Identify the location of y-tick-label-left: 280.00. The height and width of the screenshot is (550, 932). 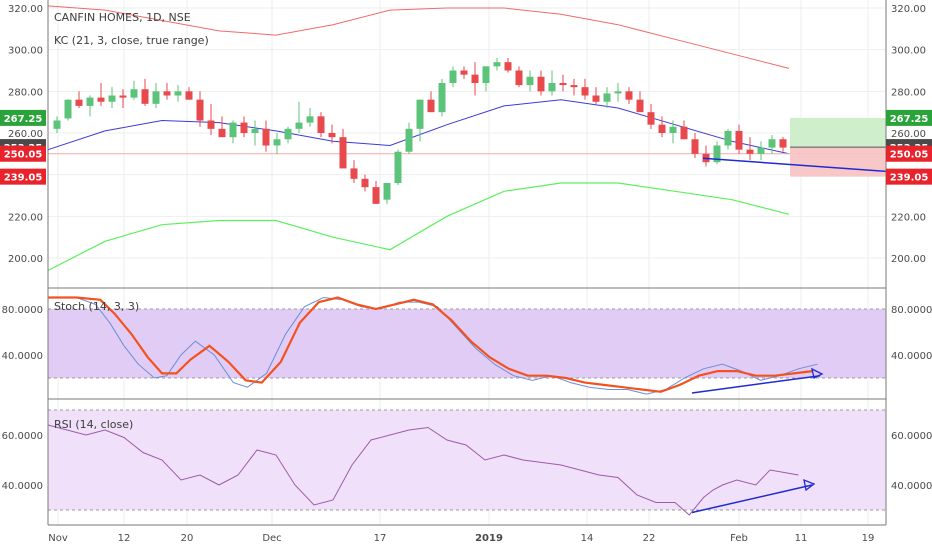
(25, 92).